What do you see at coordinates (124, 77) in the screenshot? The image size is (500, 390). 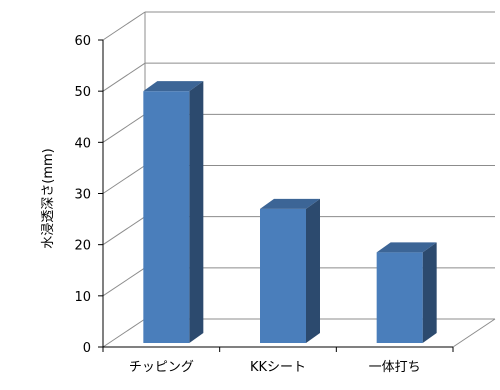 I see `gridline-50-depth` at bounding box center [124, 77].